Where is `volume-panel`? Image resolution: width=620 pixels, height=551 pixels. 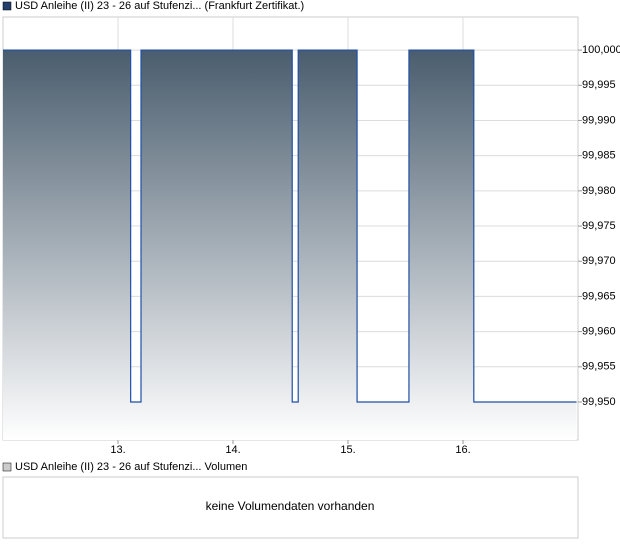 volume-panel is located at coordinates (290, 507).